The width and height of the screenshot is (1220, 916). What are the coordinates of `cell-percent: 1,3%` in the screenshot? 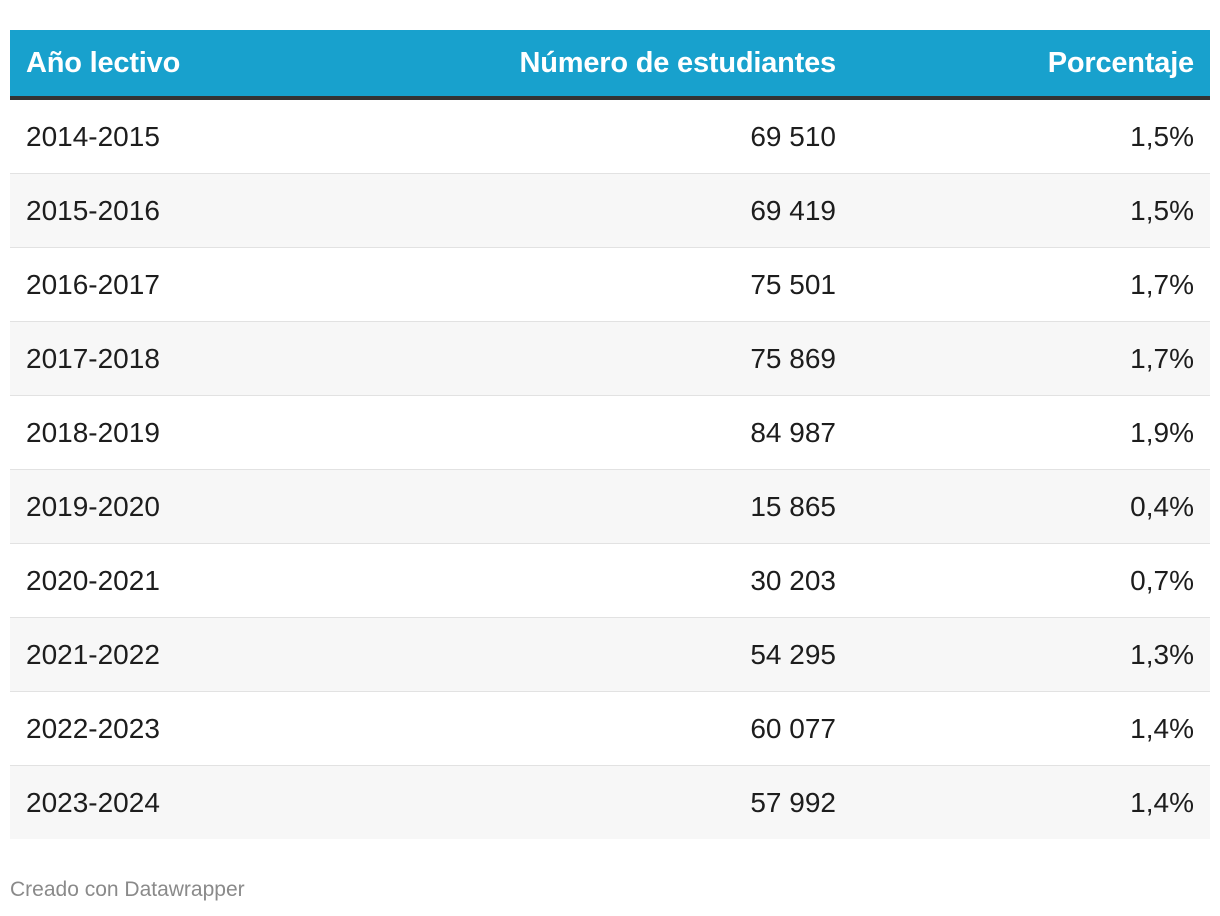 It's located at (1031, 654).